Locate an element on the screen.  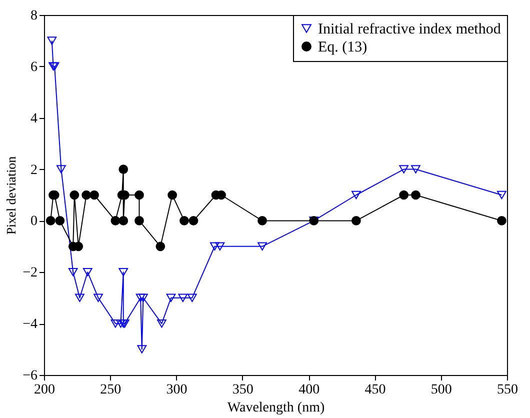
legend-label: Initial refractive index method is located at coordinates (410, 30).